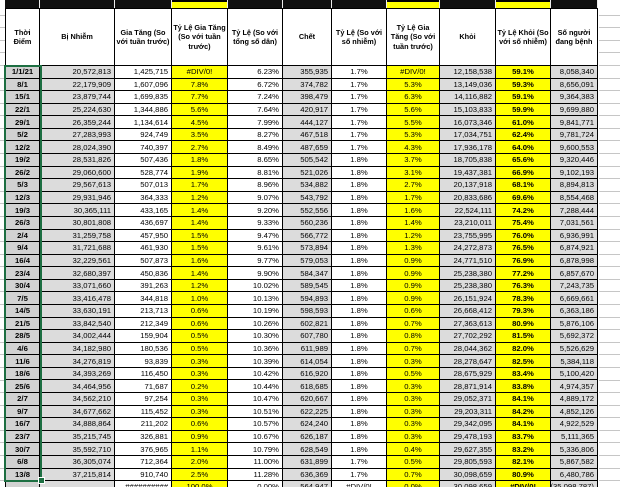 This screenshot has height=487, width=620. What do you see at coordinates (307, 449) in the screenshot?
I see `cell: 628,549` at bounding box center [307, 449].